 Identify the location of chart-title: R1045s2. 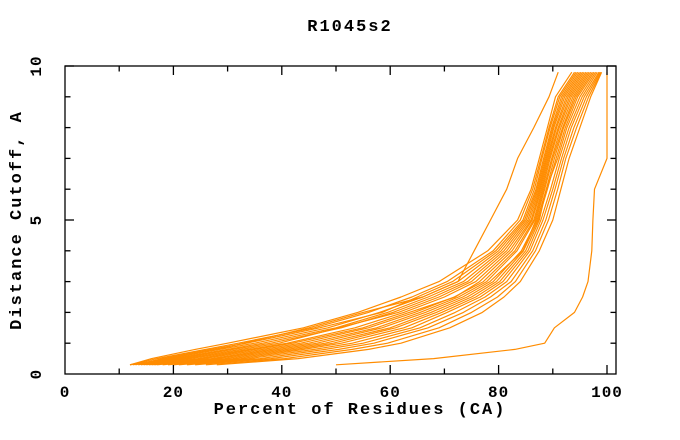
(349, 27).